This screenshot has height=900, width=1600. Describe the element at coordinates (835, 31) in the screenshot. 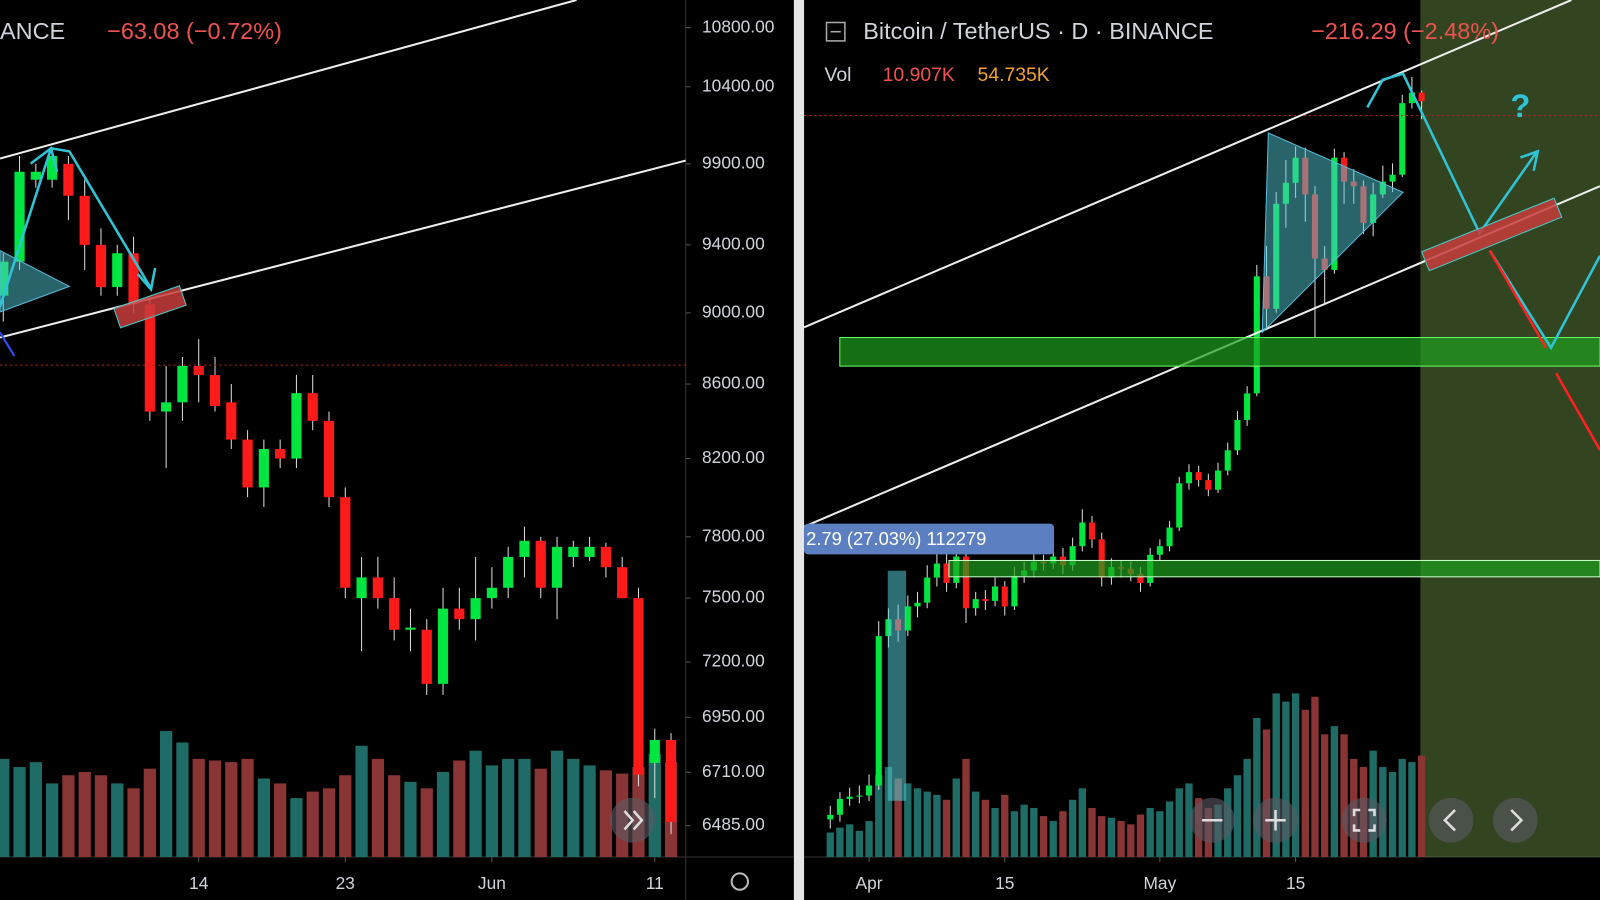

I see `collapse-icon` at that location.